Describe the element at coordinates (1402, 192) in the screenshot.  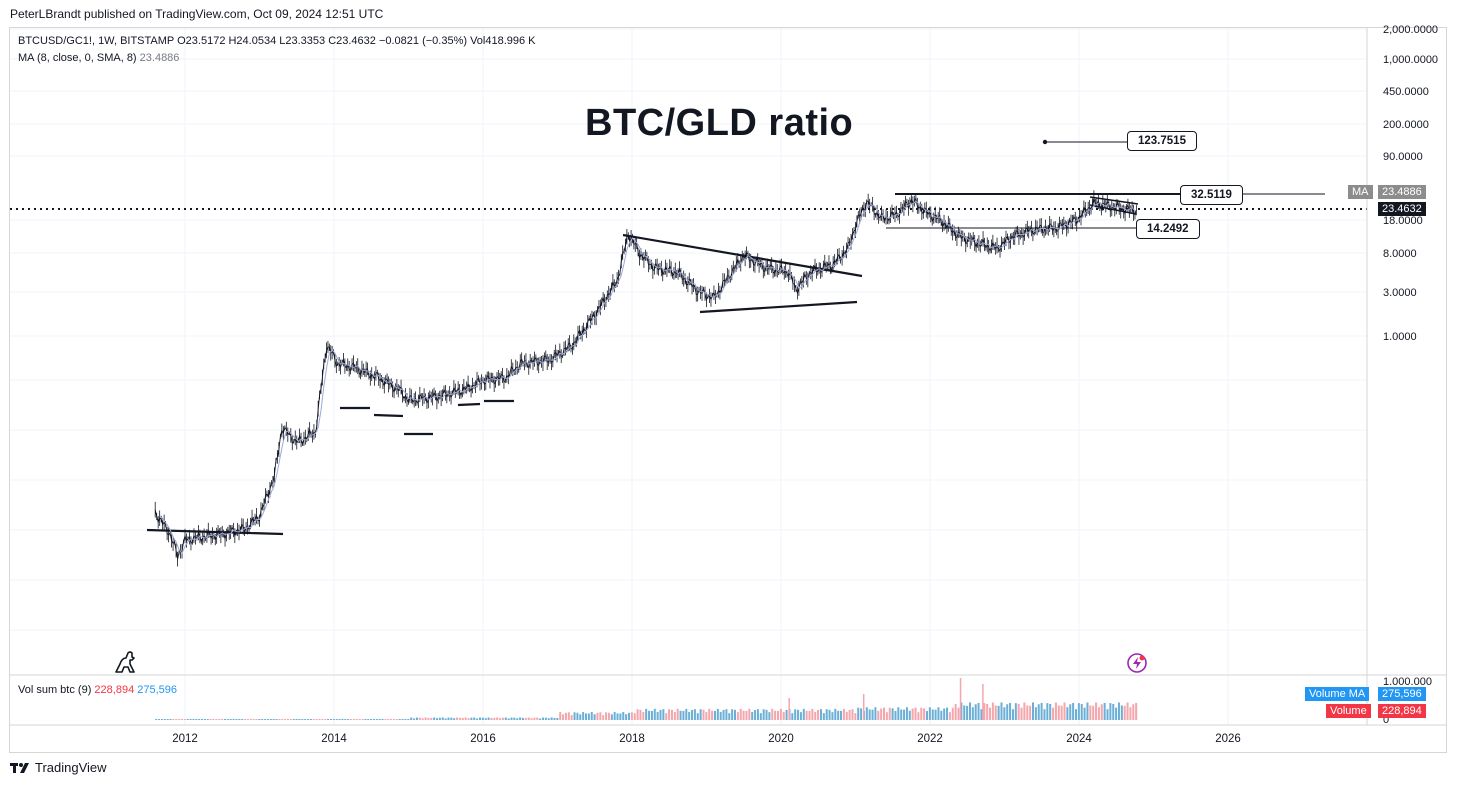
I see `ma-tag-value: 23.4886` at that location.